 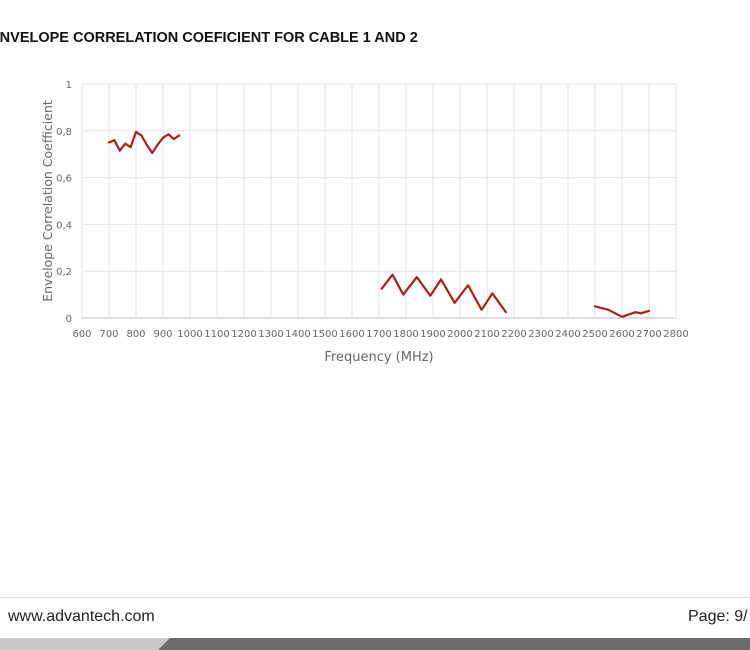 I want to click on x-tick-label: 800, so click(x=135, y=334).